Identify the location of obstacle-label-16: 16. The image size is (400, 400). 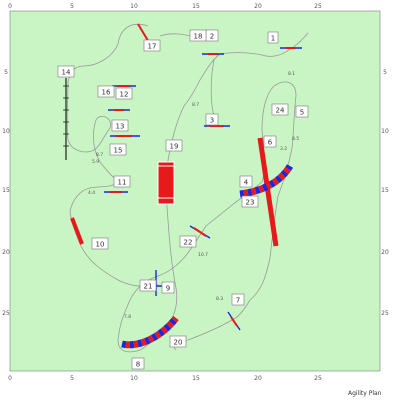
(106, 91).